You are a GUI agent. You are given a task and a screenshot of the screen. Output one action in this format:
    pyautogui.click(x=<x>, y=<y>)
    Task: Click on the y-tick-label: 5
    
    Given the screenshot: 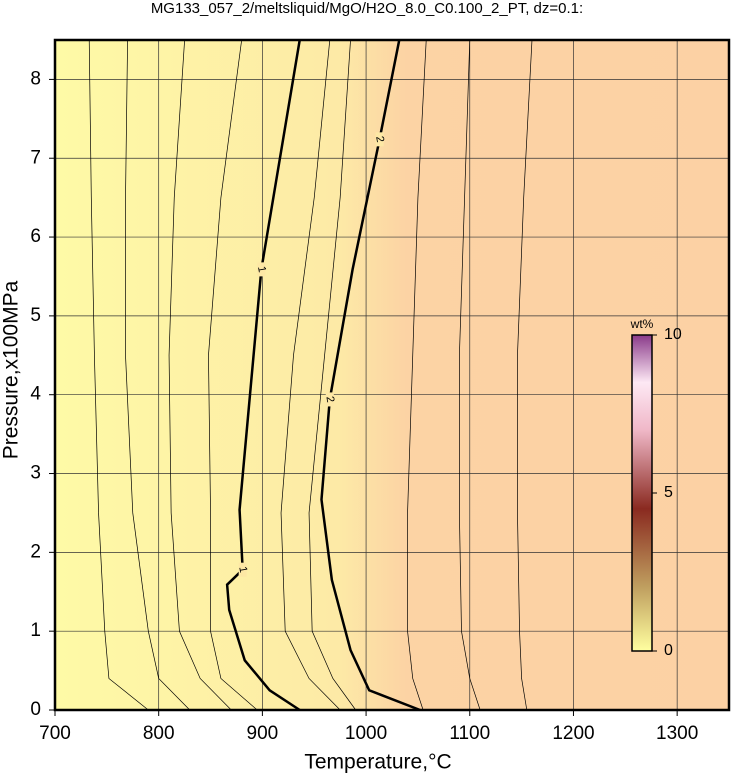 What is the action you would take?
    pyautogui.click(x=35, y=315)
    